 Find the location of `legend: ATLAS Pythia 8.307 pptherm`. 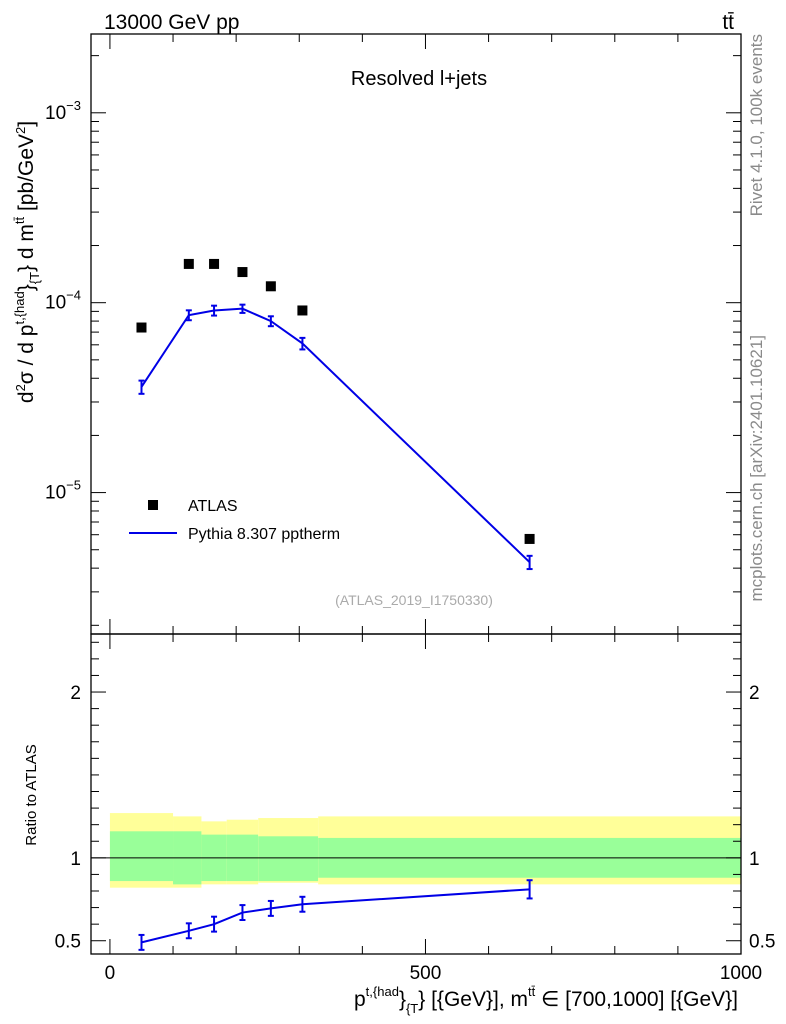

legend: ATLAS Pythia 8.307 pptherm is located at coordinates (234, 520).